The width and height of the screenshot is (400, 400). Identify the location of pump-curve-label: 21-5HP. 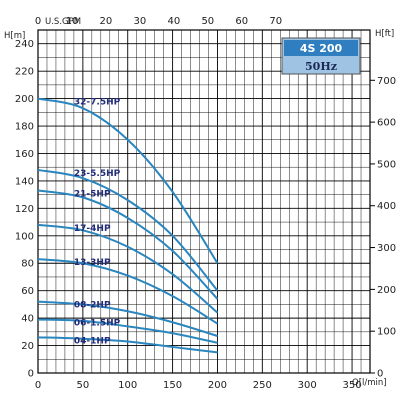
(92, 195).